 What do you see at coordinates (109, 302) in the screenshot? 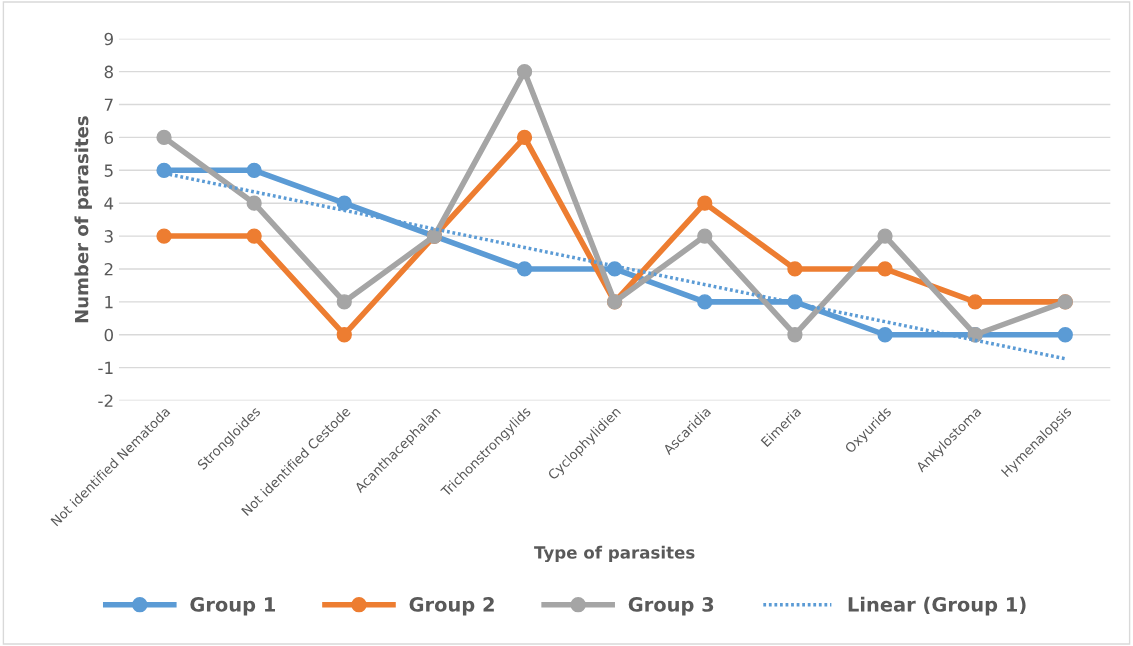
I see `y-tick-label: 1` at bounding box center [109, 302].